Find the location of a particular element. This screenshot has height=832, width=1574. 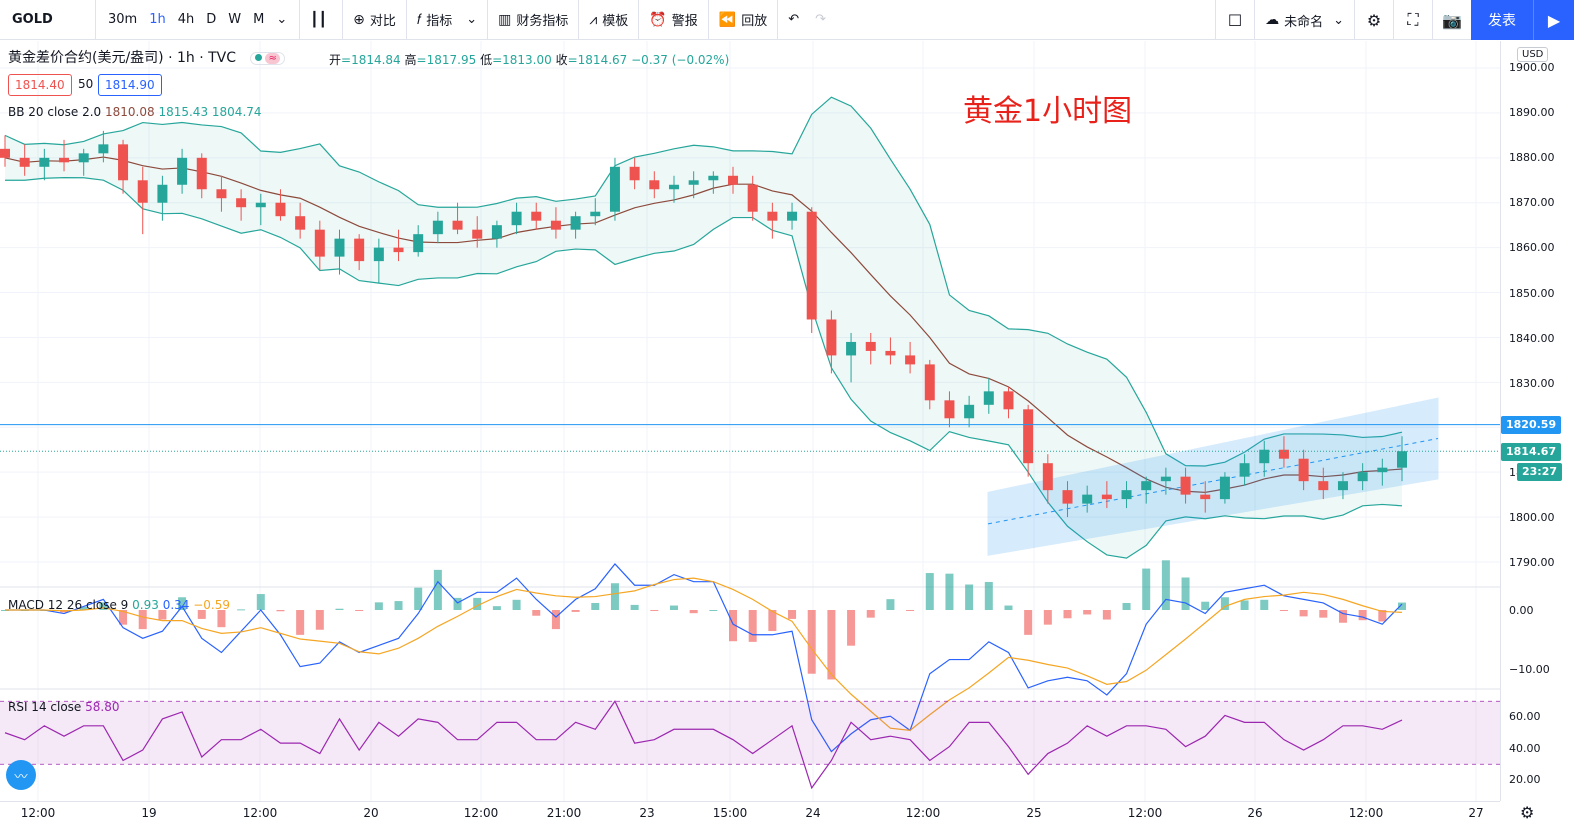

sell-price-box: 1814.40 is located at coordinates (40, 85).